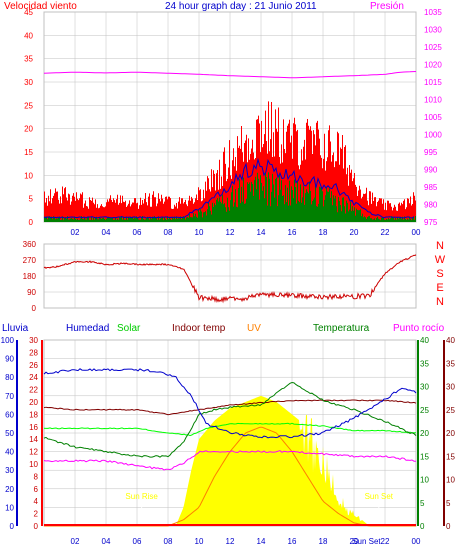 Image resolution: width=463 pixels, height=555 pixels. What do you see at coordinates (387, 6) in the screenshot?
I see `pressure-label: Presión` at bounding box center [387, 6].